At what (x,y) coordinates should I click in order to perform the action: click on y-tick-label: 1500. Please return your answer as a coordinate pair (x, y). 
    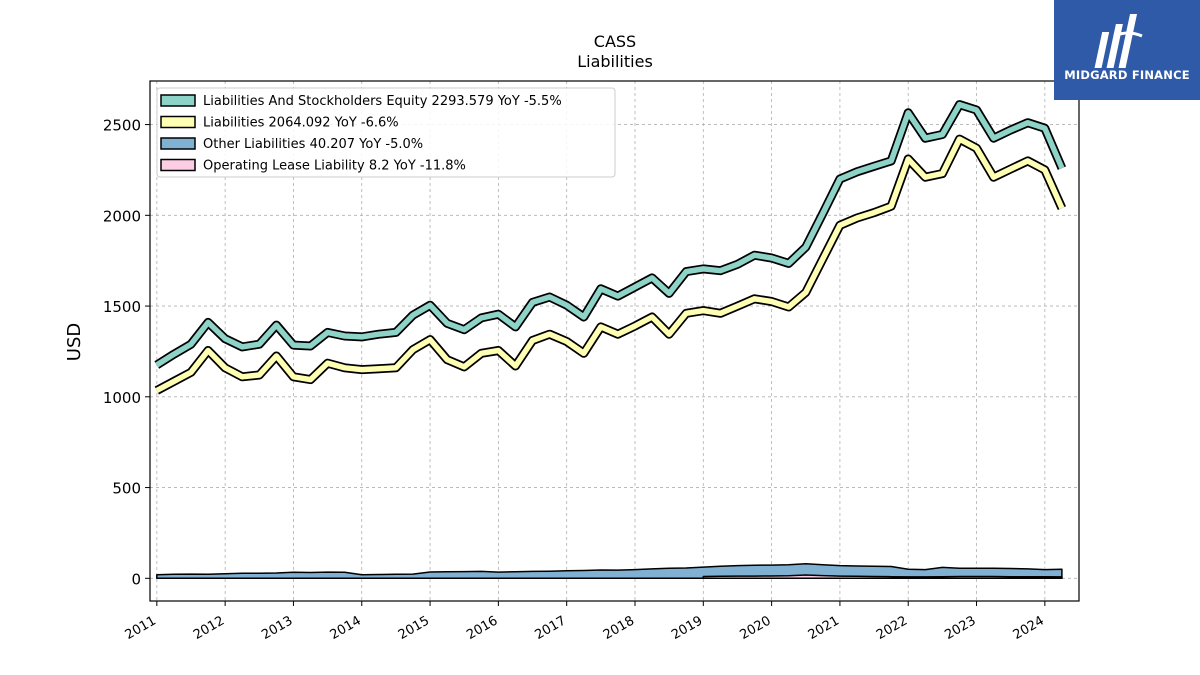
    Looking at the image, I should click on (122, 307).